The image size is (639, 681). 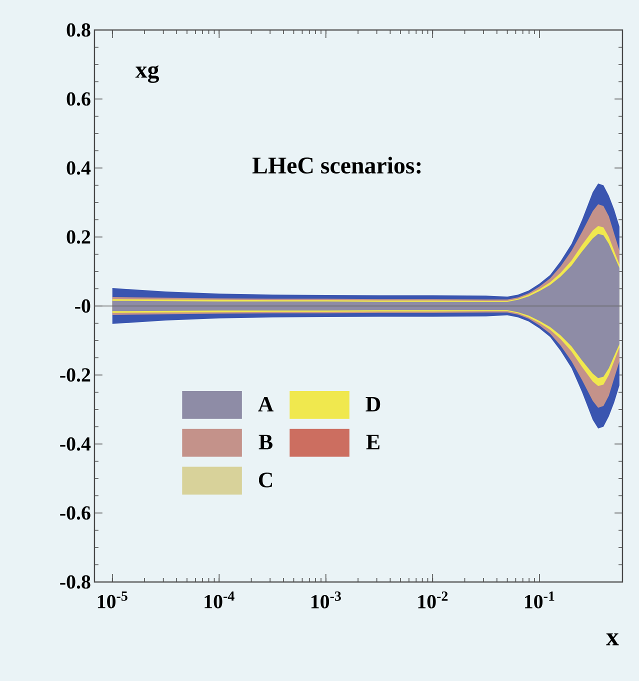 What do you see at coordinates (75, 513) in the screenshot?
I see `y-tick-label: -0.6` at bounding box center [75, 513].